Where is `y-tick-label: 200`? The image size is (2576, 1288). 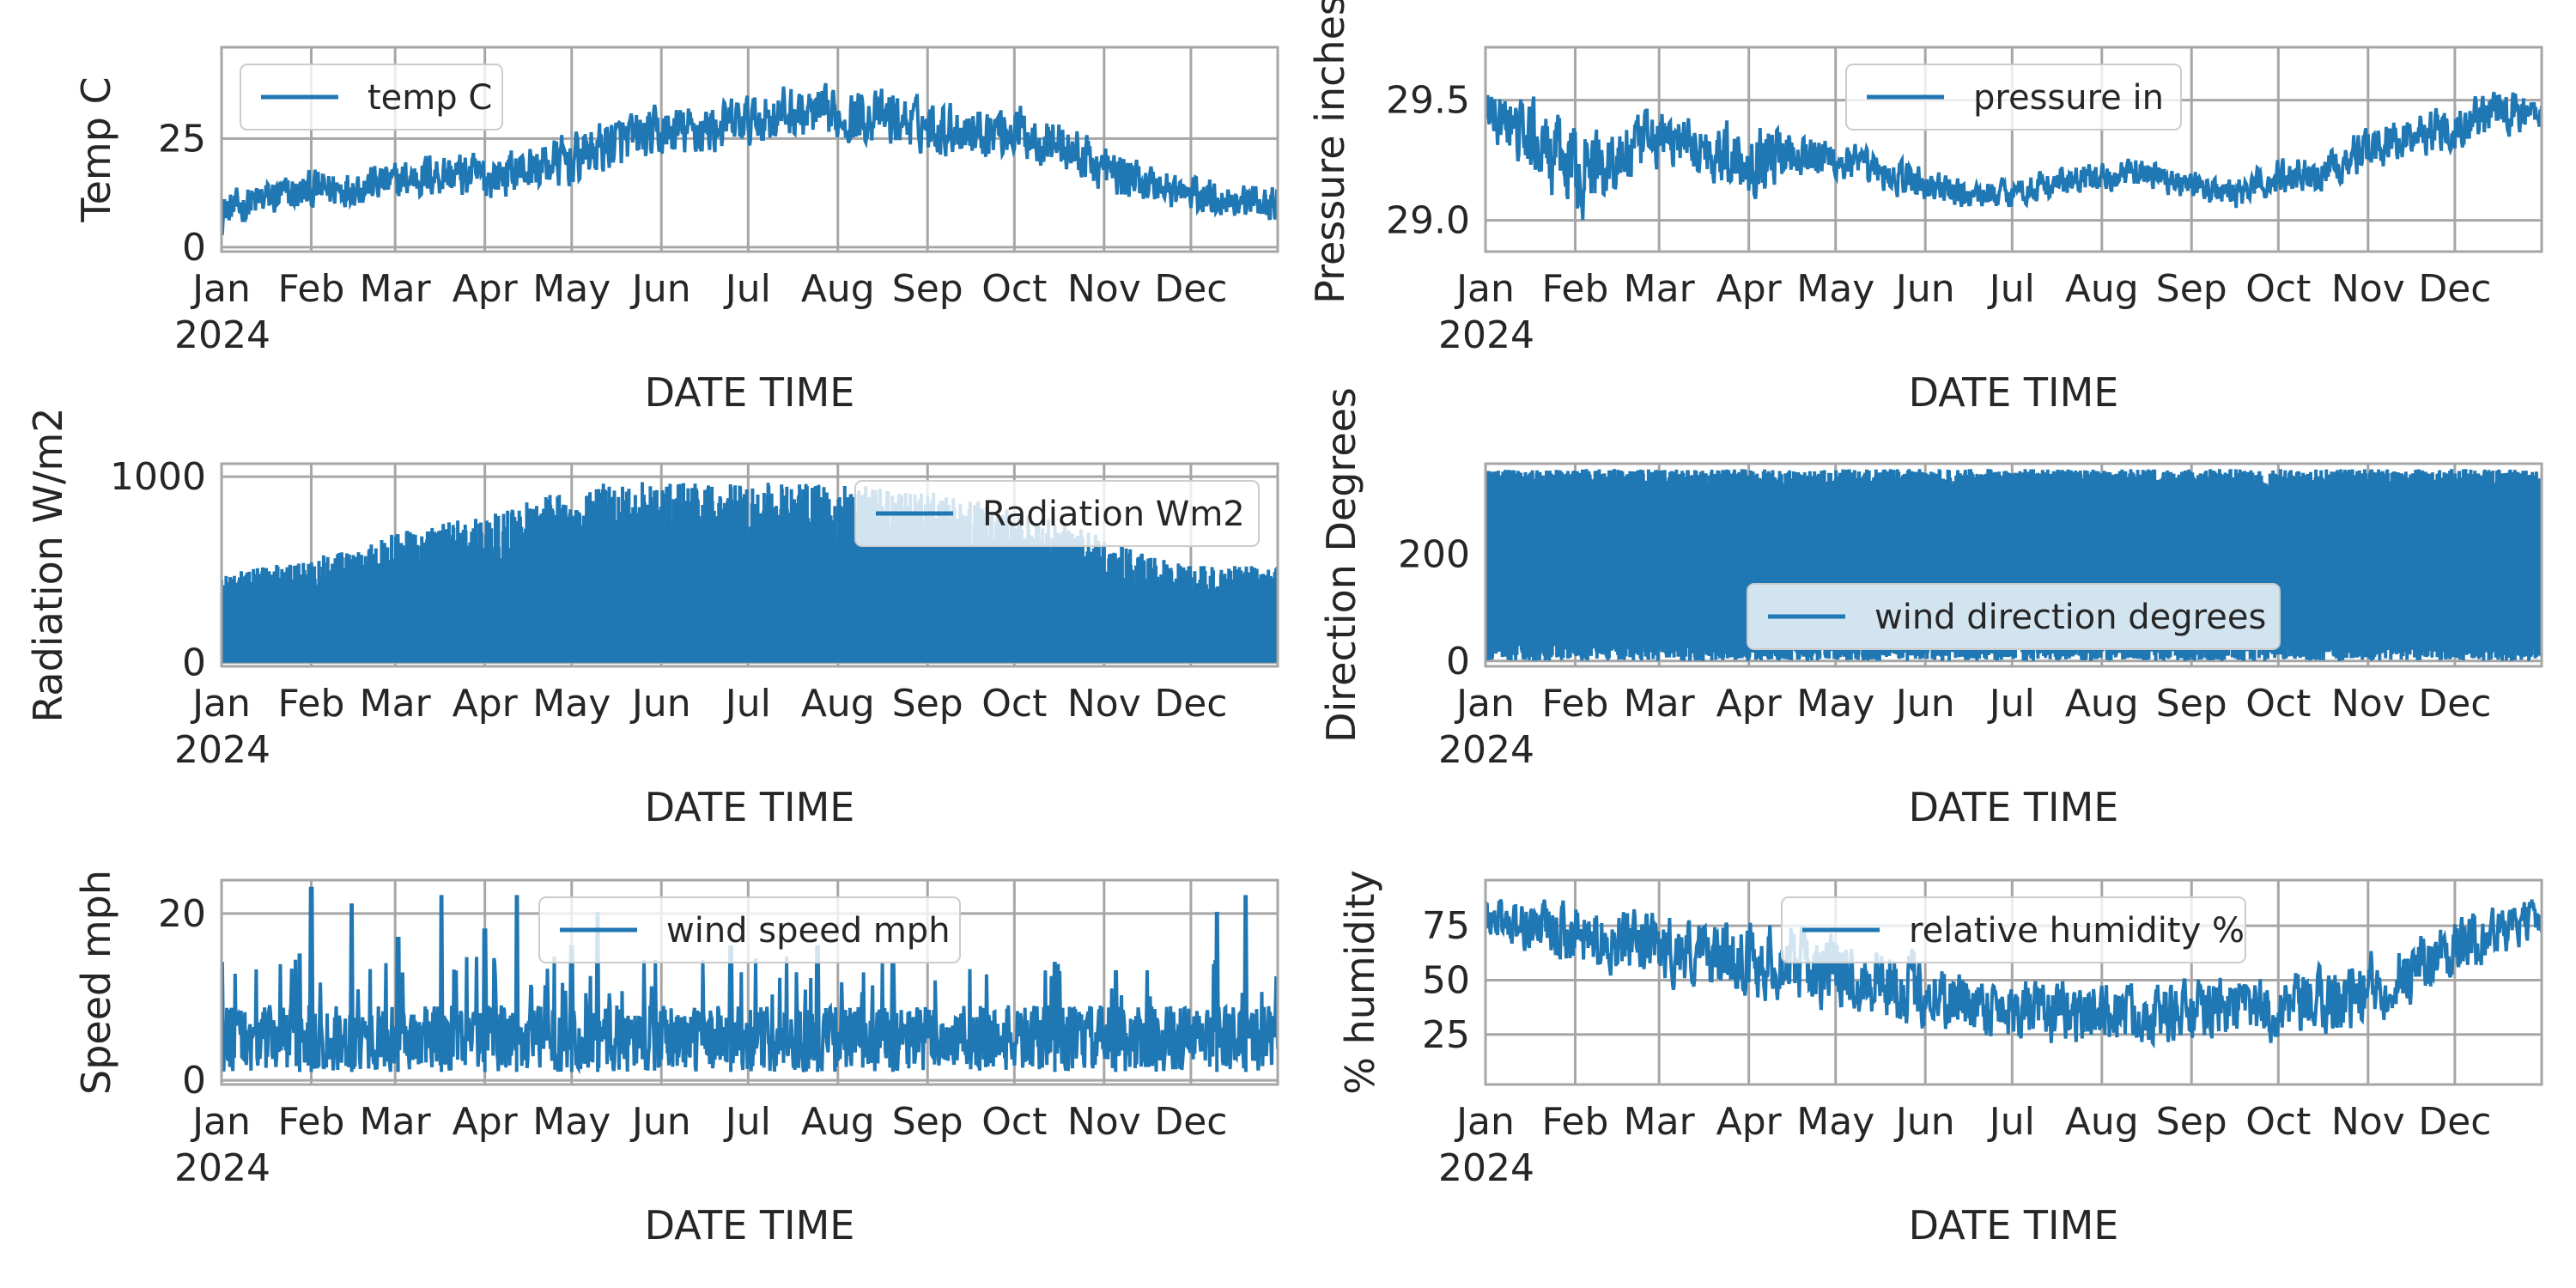 y-tick-label: 200 is located at coordinates (1434, 555).